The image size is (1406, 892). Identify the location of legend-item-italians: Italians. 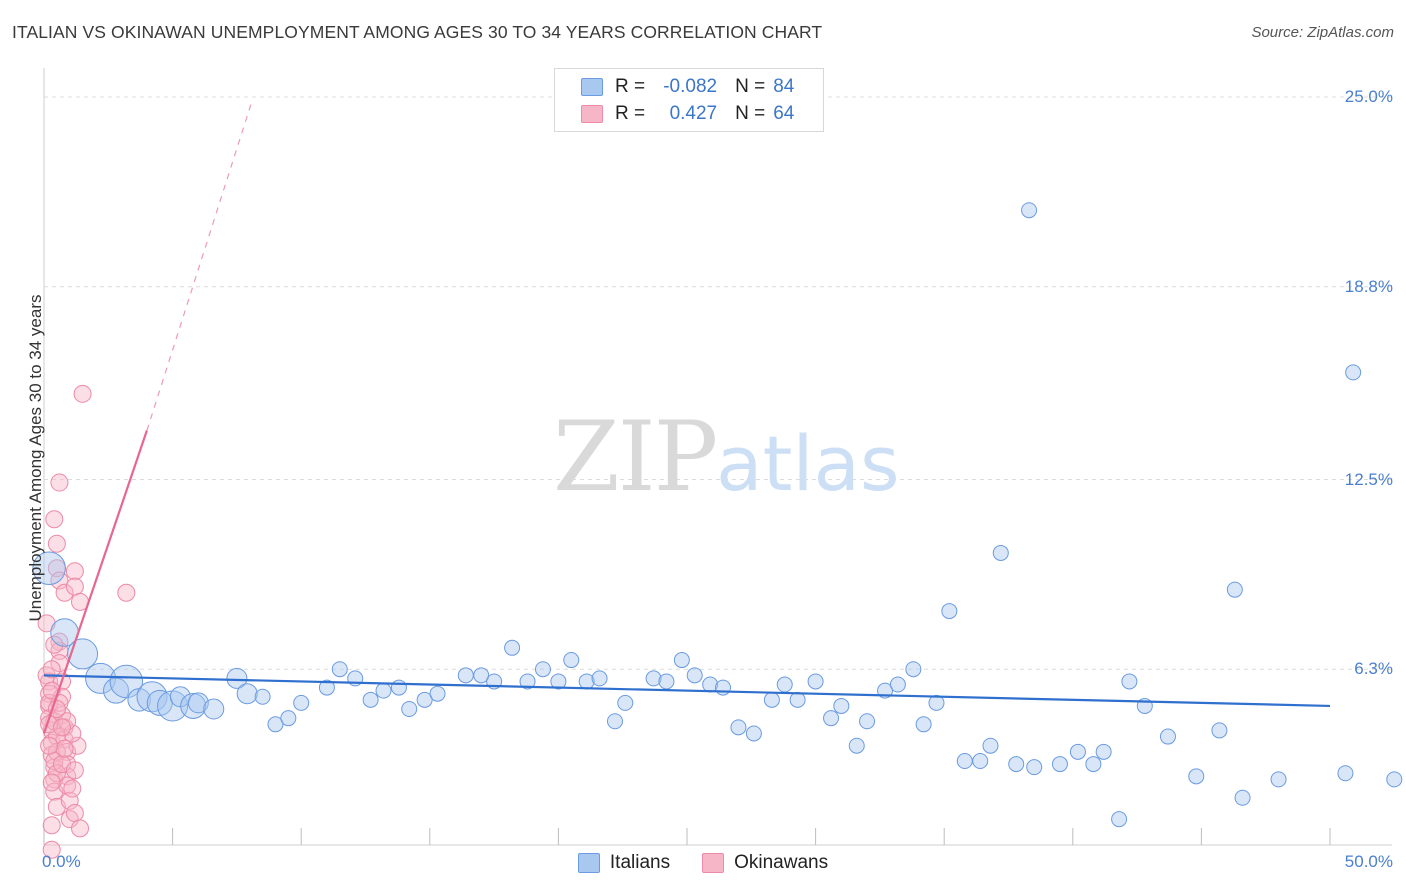
(623, 863).